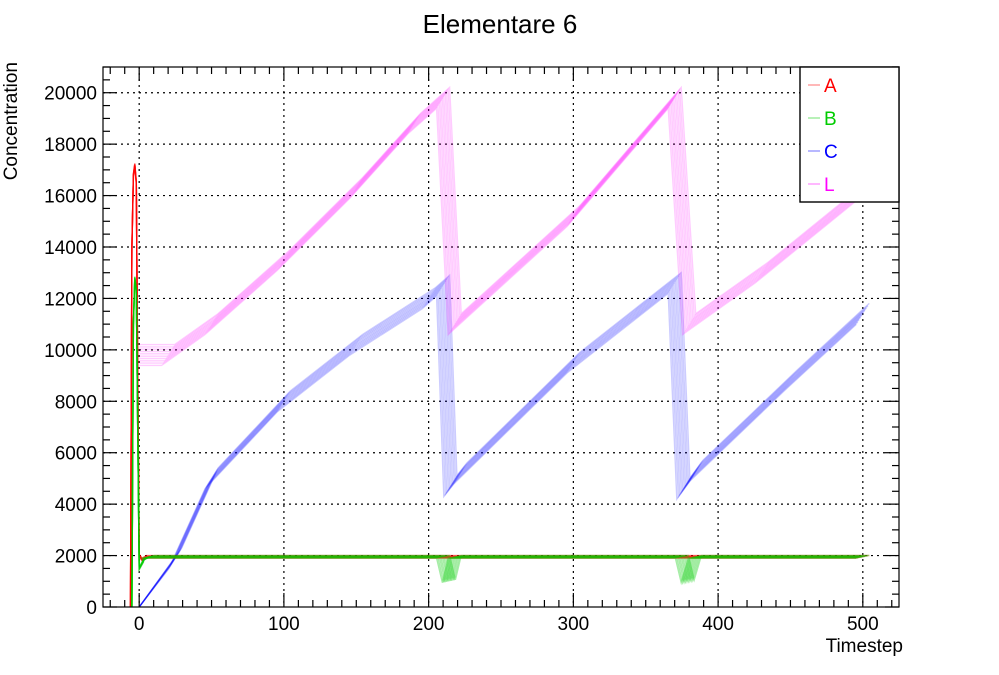  Describe the element at coordinates (11, 121) in the screenshot. I see `y-axis-title: Concentration` at that location.